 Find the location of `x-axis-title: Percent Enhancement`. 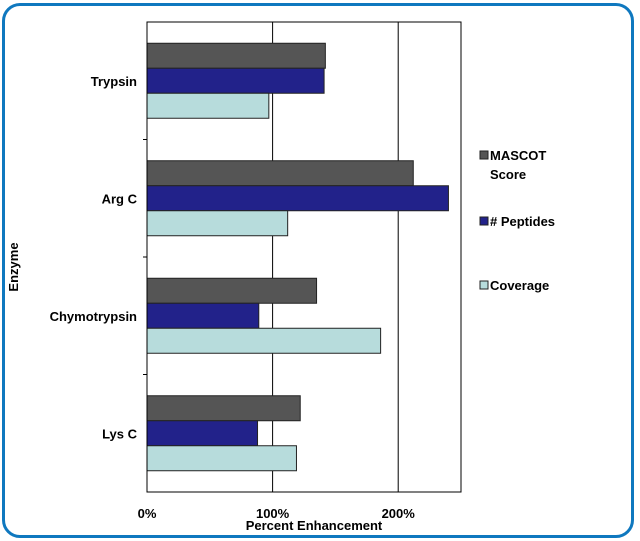

x-axis-title: Percent Enhancement is located at coordinates (314, 525).